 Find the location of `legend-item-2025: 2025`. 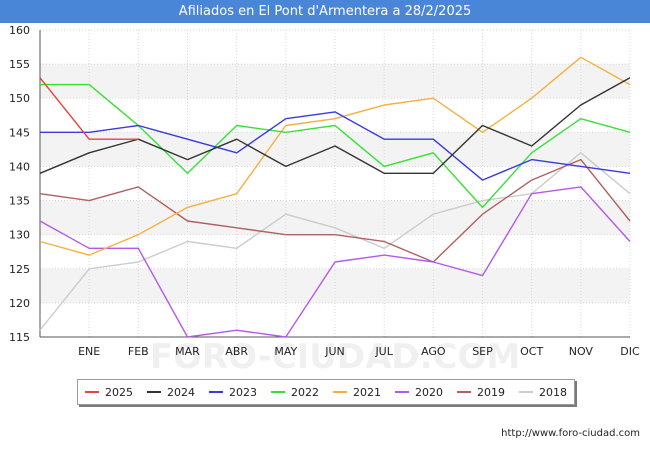

legend-item-2025: 2025 is located at coordinates (109, 392).